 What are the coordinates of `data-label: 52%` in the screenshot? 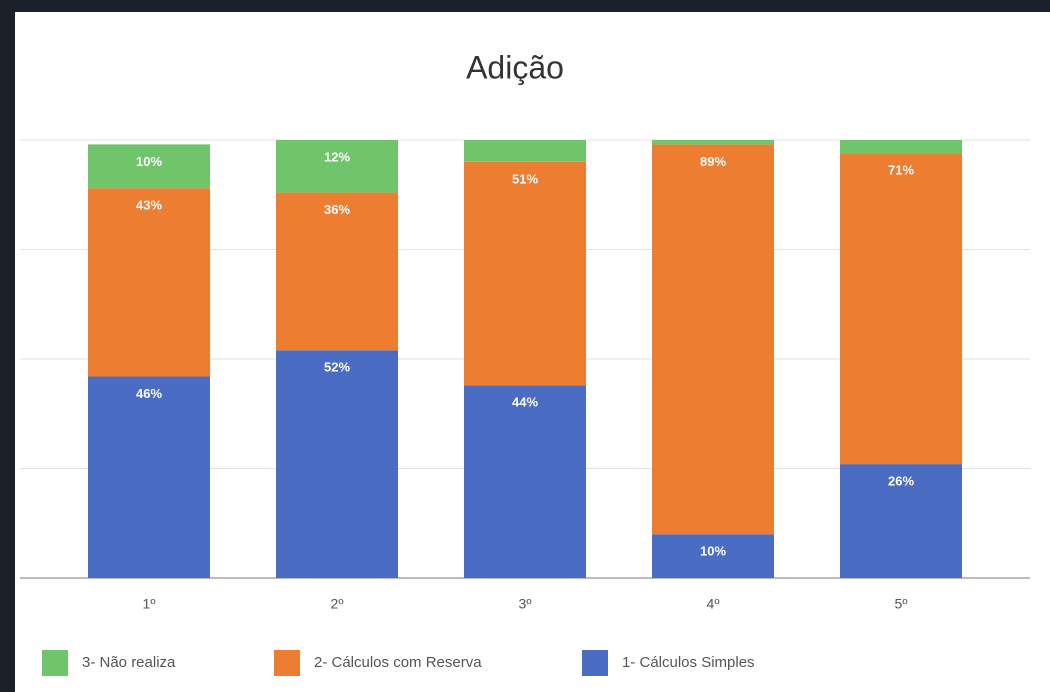 It's located at (337, 367).